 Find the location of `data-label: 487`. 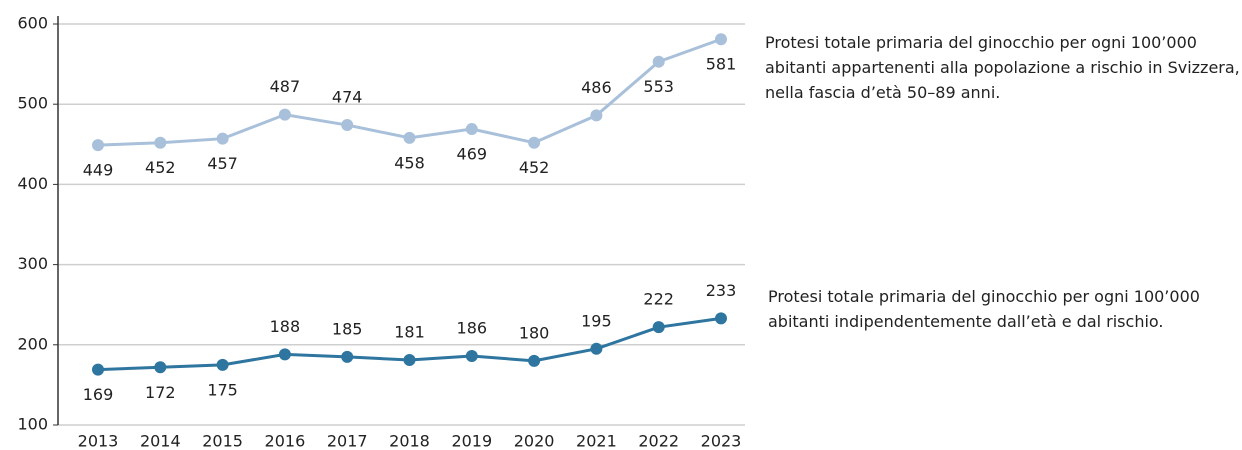

data-label: 487 is located at coordinates (285, 86).